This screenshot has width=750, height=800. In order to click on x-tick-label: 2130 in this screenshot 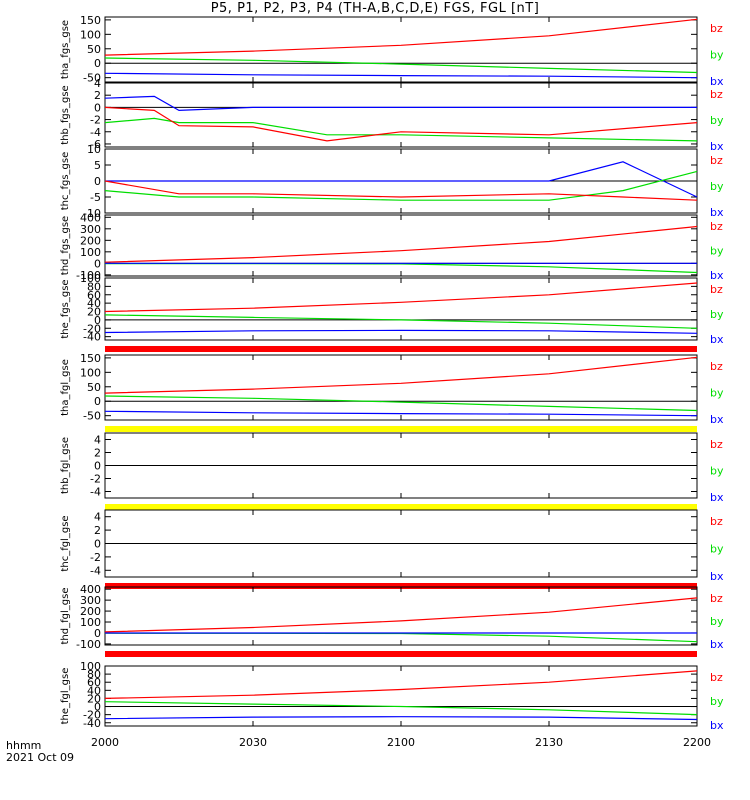, I will do `click(549, 742)`.